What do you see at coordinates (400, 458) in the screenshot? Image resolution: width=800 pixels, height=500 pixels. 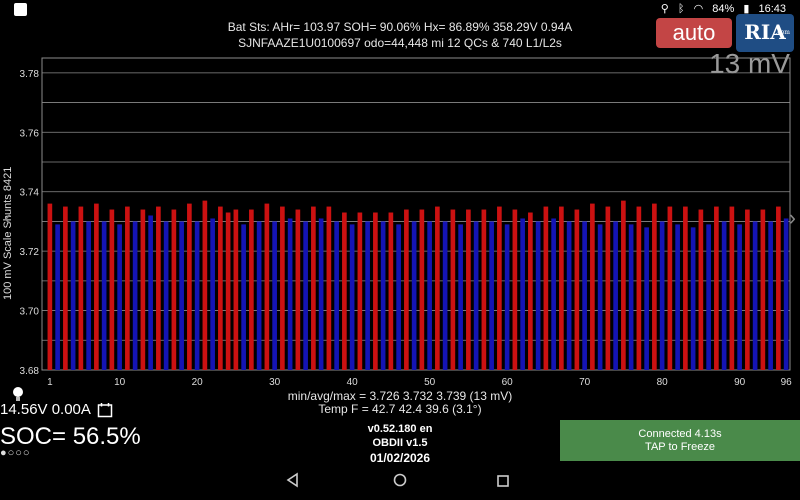 I see `date: 01/02/2026` at bounding box center [400, 458].